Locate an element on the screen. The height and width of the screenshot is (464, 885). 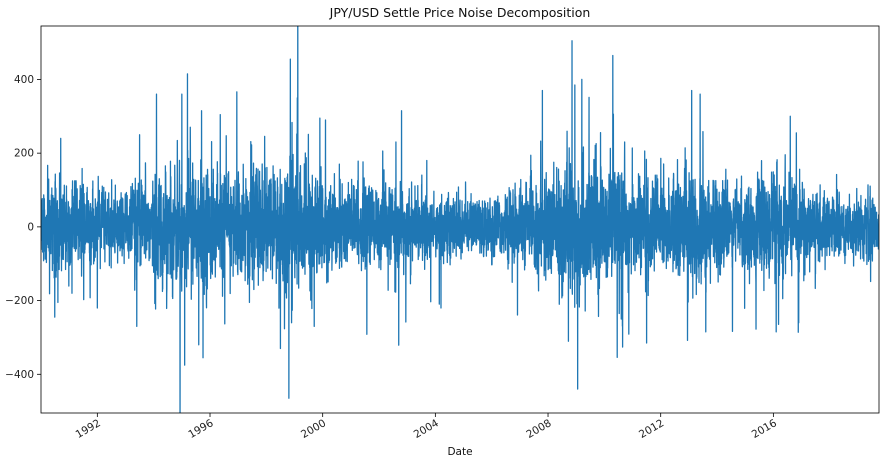
x-tick-label: 2016 is located at coordinates (764, 429).